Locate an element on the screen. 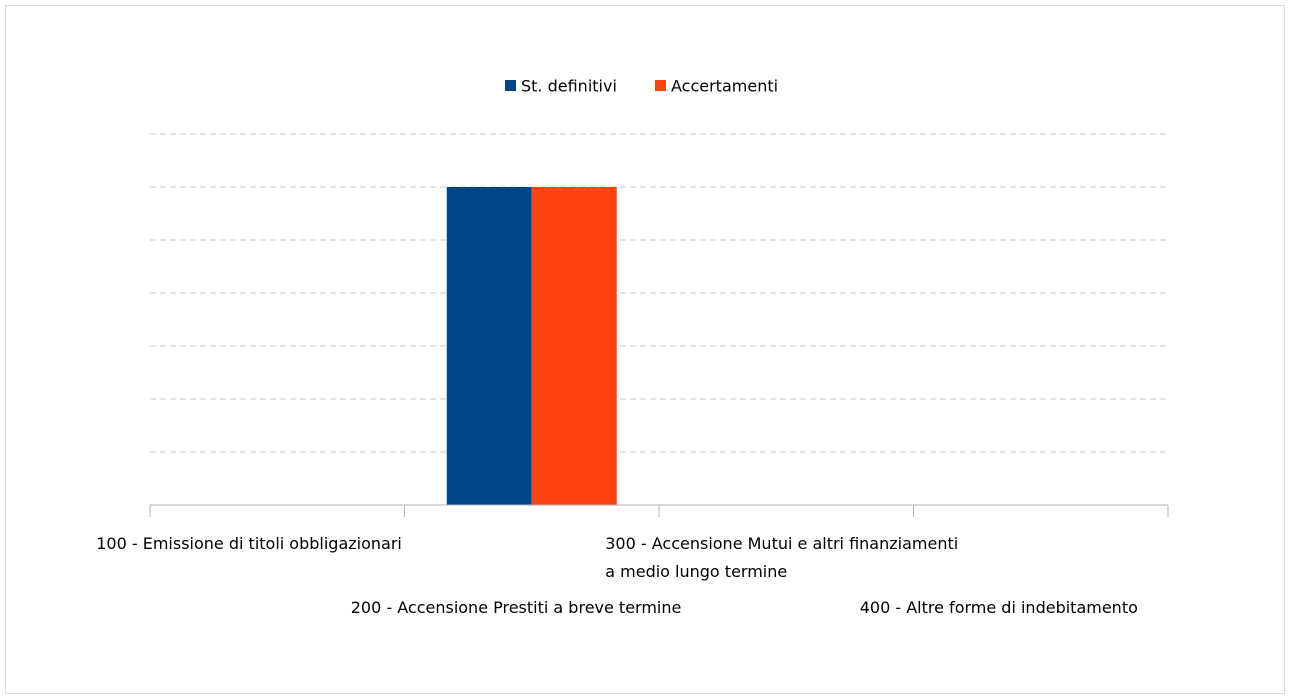 This screenshot has width=1290, height=699. legend-label: Accertamenti is located at coordinates (724, 86).